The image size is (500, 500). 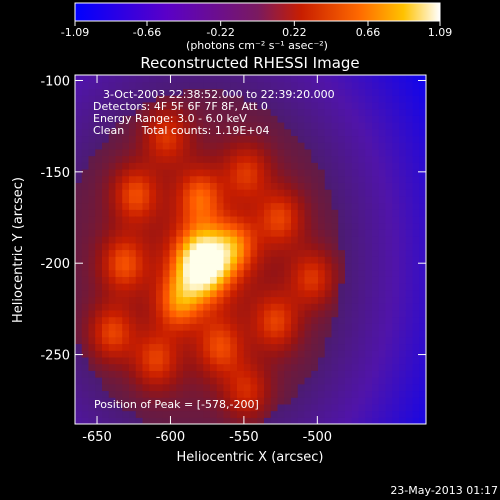 I want to click on x-tick-label: -500, so click(x=318, y=437).